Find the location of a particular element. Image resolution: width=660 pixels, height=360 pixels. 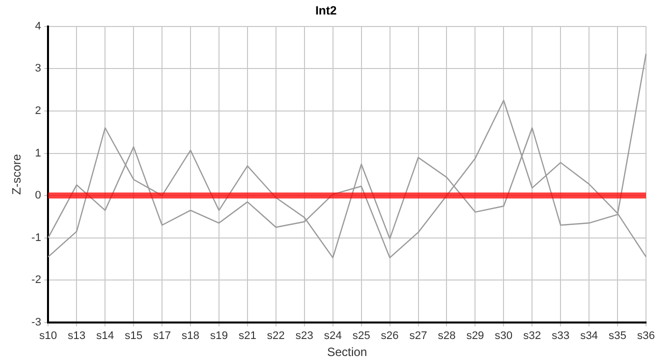

chart-title: Int2 is located at coordinates (326, 11).